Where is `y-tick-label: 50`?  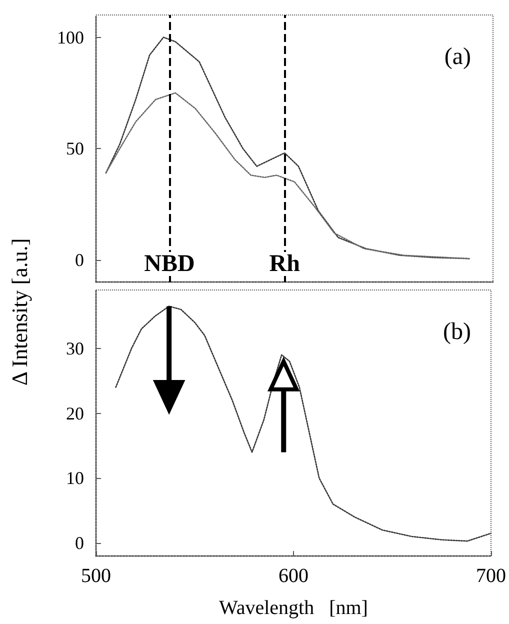
y-tick-label: 50 is located at coordinates (75, 148).